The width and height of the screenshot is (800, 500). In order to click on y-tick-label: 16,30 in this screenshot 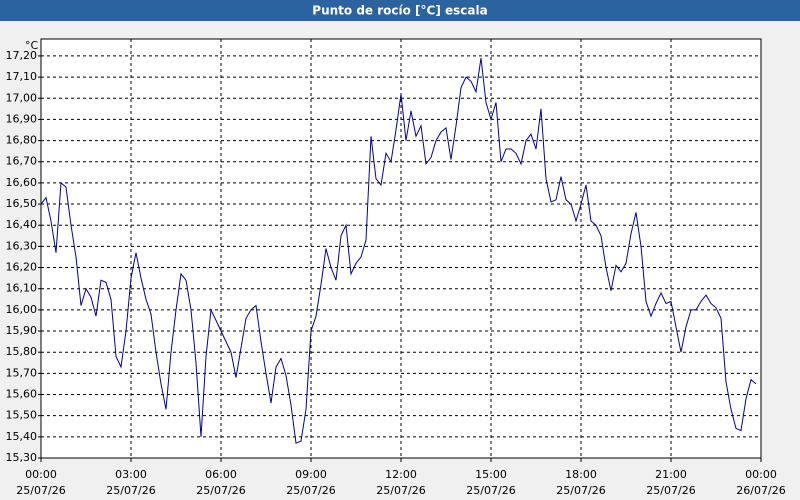, I will do `click(22, 245)`.